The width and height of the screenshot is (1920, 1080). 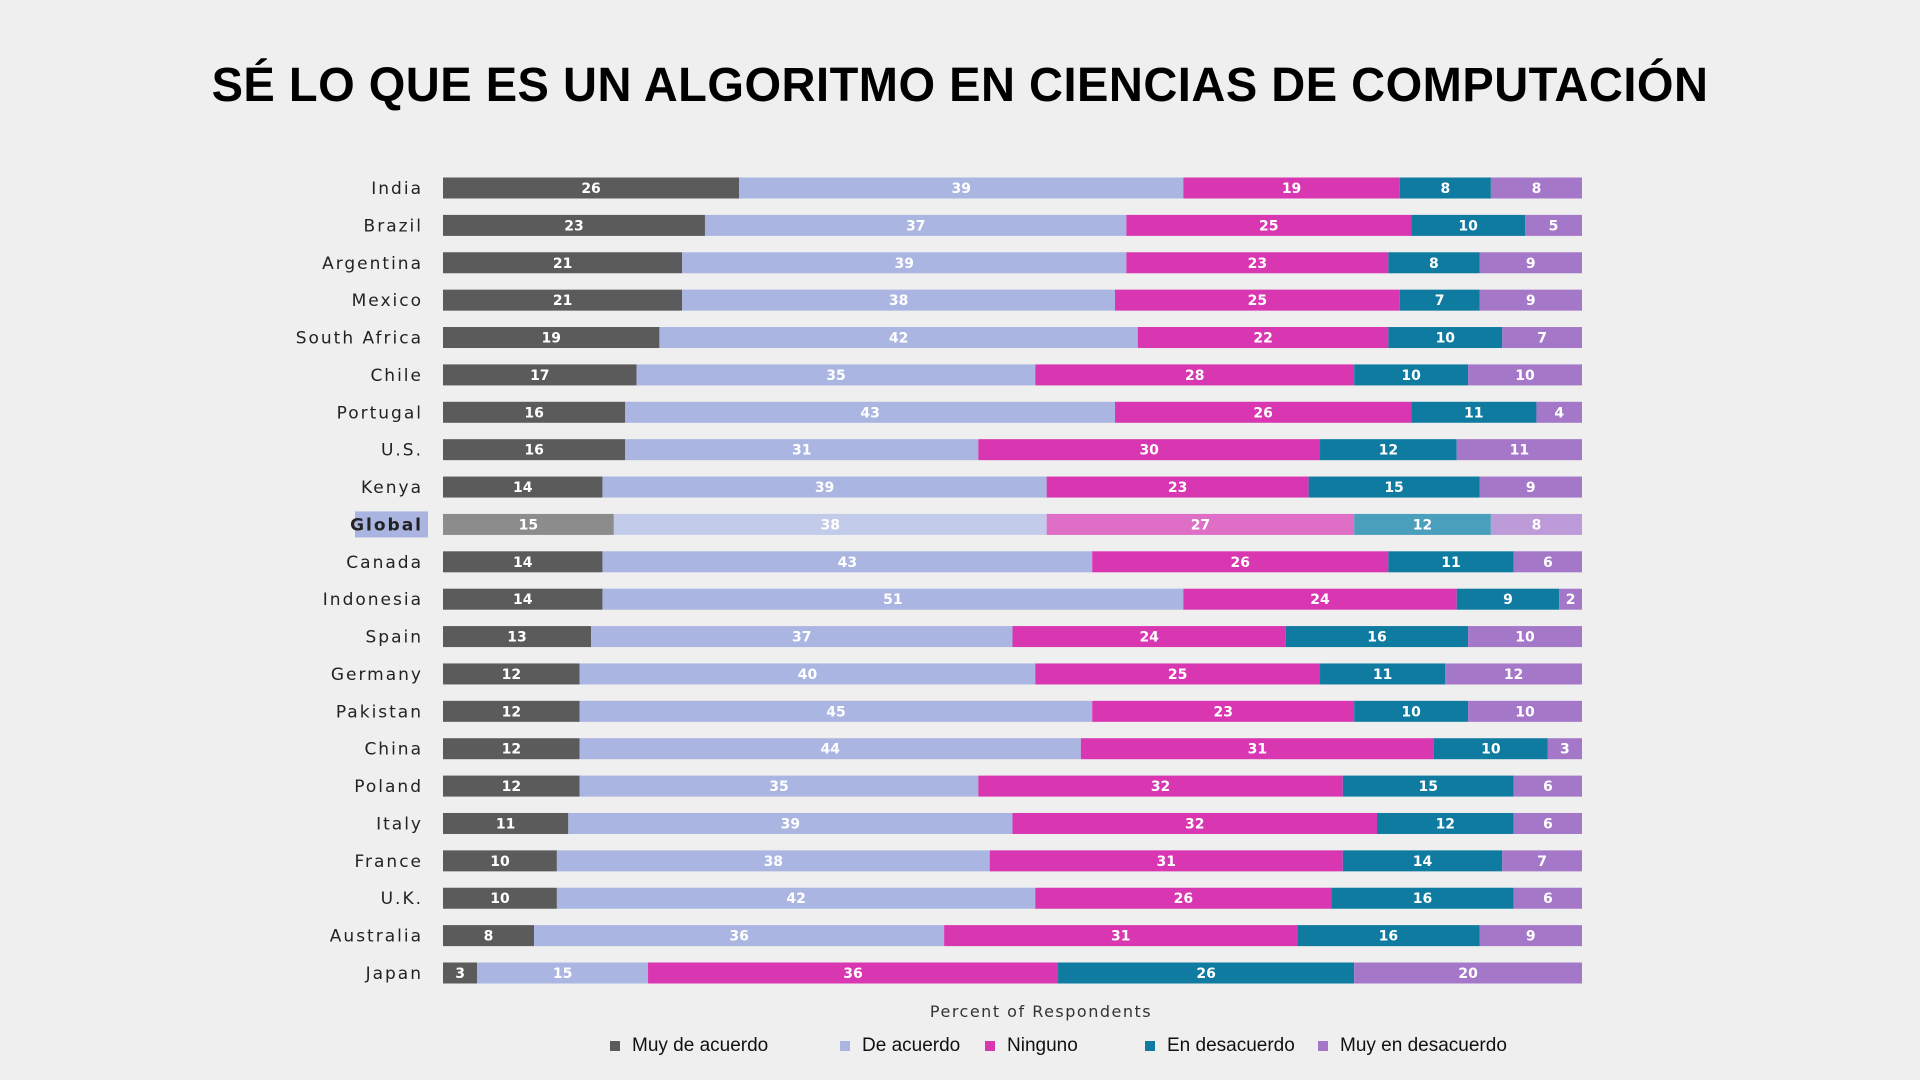 What do you see at coordinates (402, 899) in the screenshot?
I see `category-label: U.K.` at bounding box center [402, 899].